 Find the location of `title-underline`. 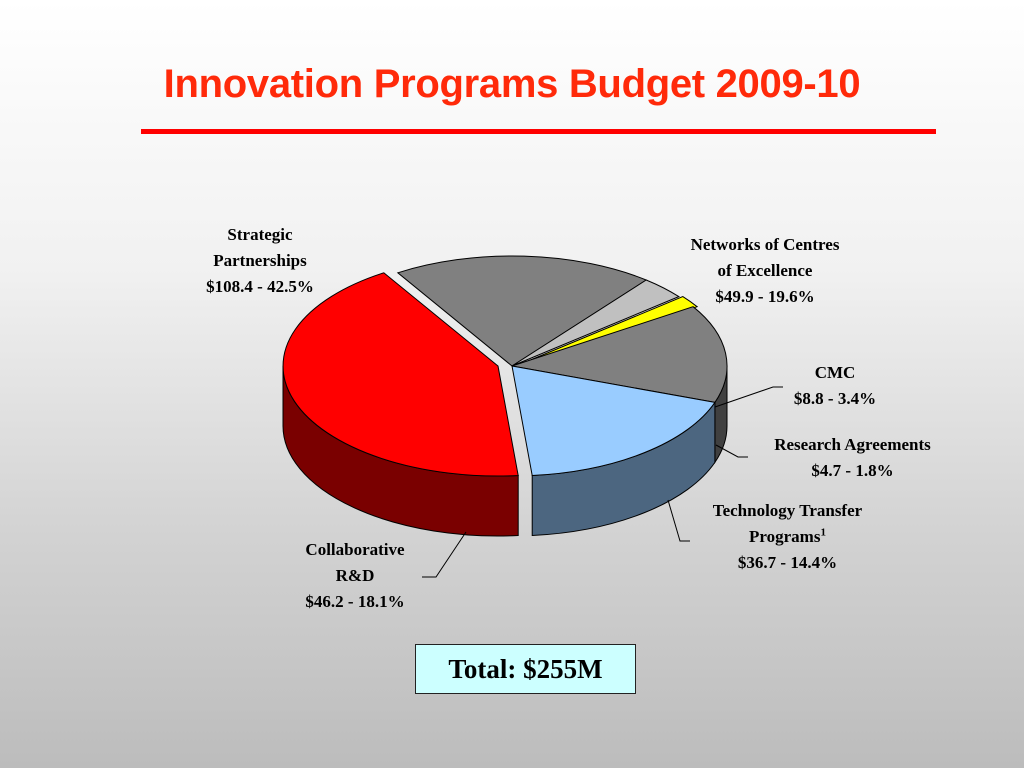

title-underline is located at coordinates (538, 131).